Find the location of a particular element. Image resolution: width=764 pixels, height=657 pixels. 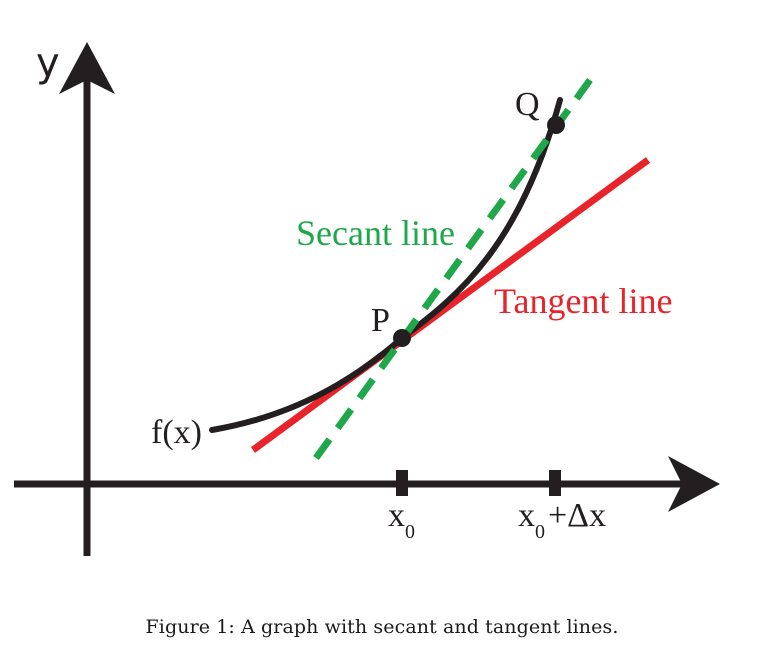

function-label: f(x) is located at coordinates (176, 432).